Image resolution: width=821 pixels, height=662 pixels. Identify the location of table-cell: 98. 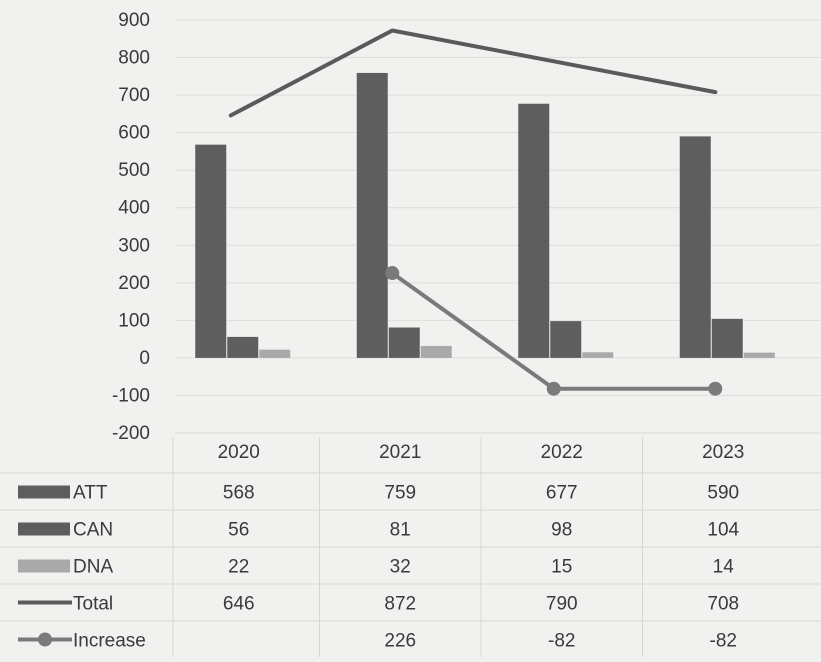
(561, 530).